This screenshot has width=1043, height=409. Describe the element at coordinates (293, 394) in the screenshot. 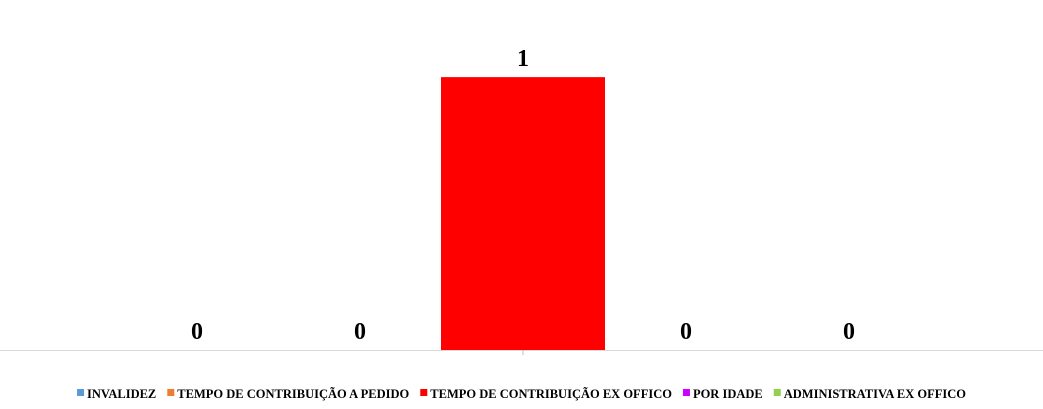

I see `legend-label-1: TEMPO DE CONTRIBUIÇÃO A PEDIDO` at that location.